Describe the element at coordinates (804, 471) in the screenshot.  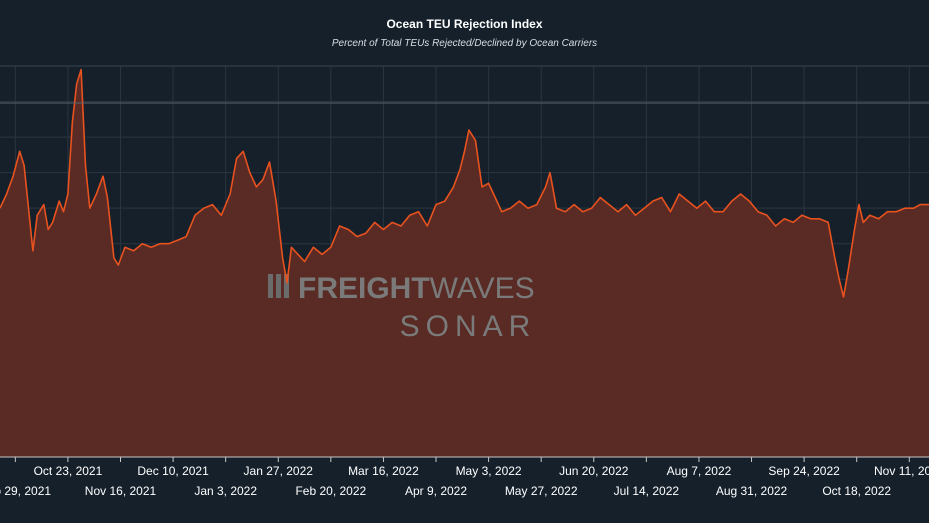
I see `x-tick-label: Sep 24, 2022` at that location.